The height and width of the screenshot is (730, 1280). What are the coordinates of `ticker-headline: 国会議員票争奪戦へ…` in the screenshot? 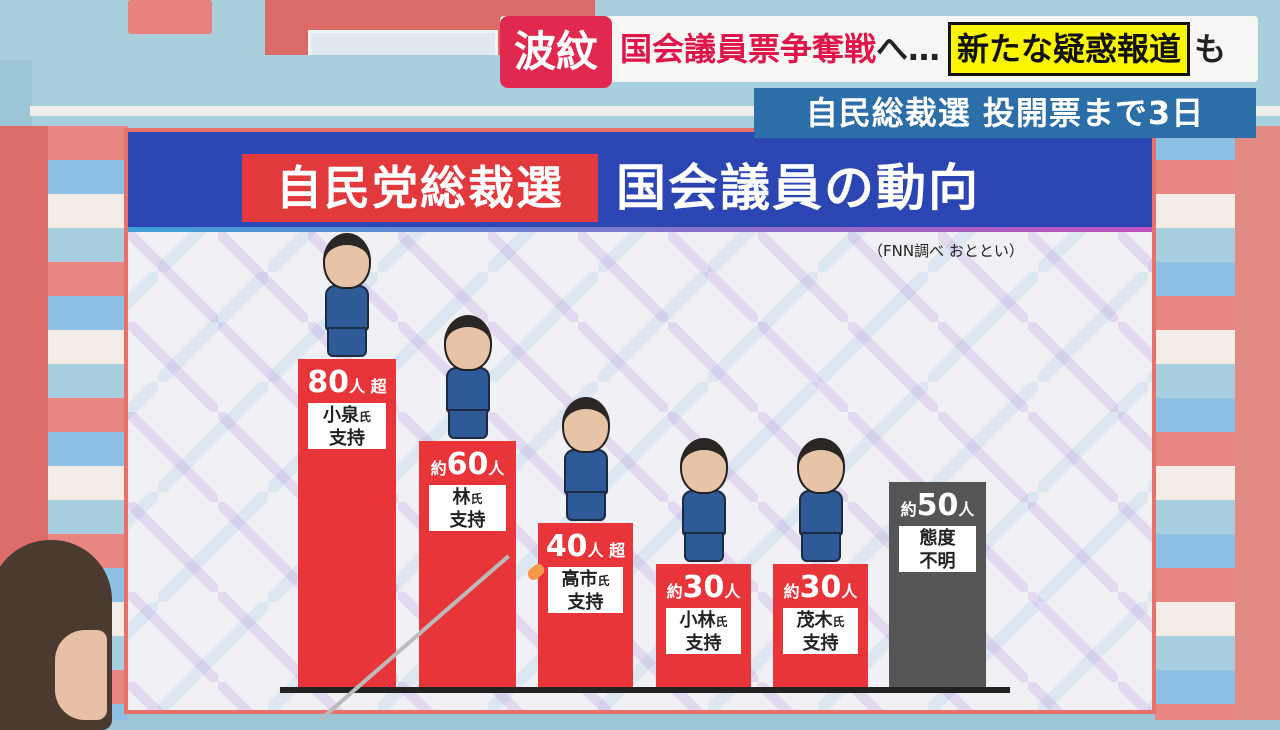 It's located at (780, 49).